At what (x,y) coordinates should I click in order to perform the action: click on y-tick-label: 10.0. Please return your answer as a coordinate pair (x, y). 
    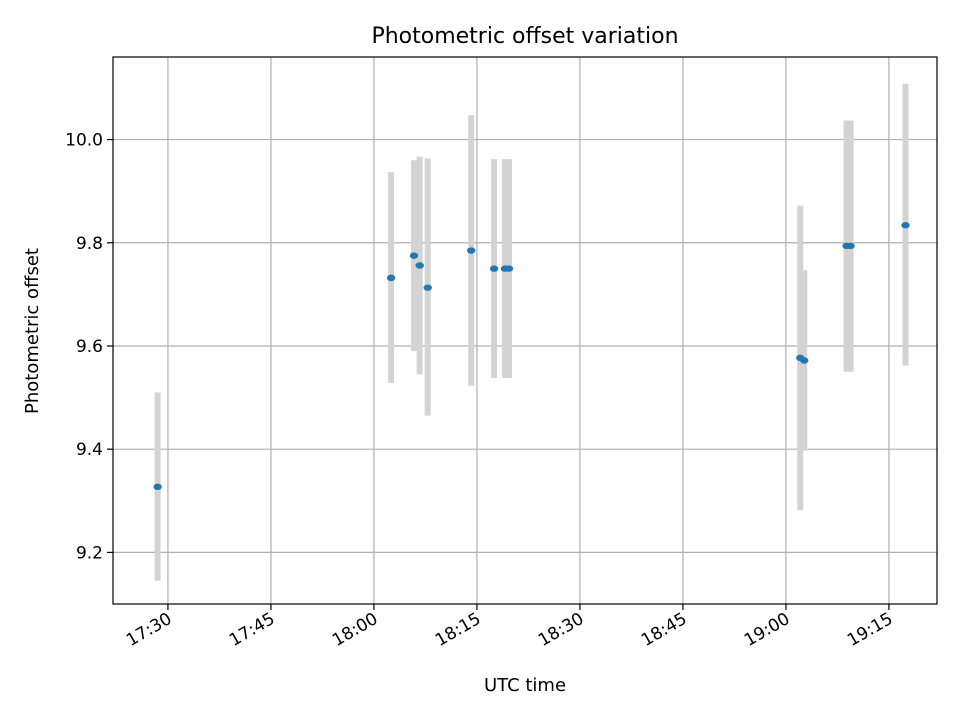
    Looking at the image, I should click on (84, 141).